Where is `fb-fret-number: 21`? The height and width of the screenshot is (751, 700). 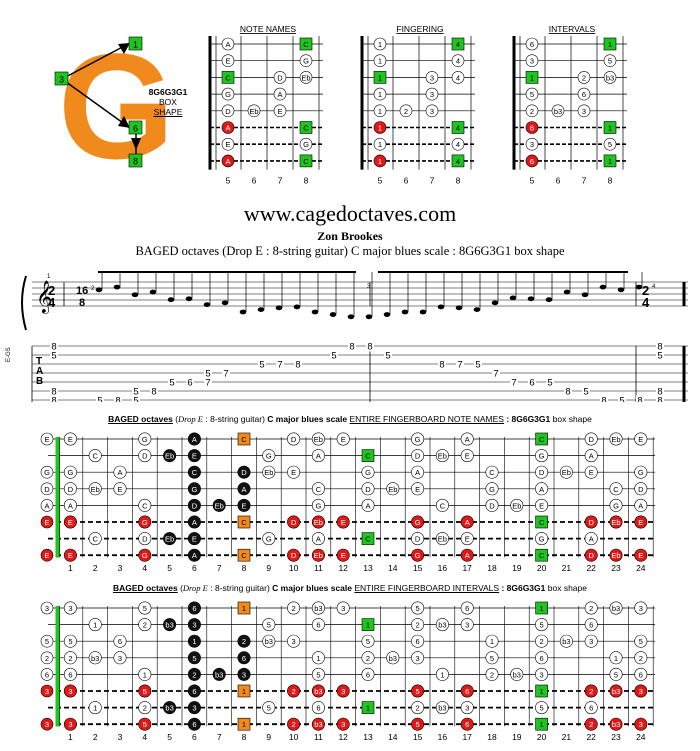
fb-fret-number: 21 is located at coordinates (567, 737).